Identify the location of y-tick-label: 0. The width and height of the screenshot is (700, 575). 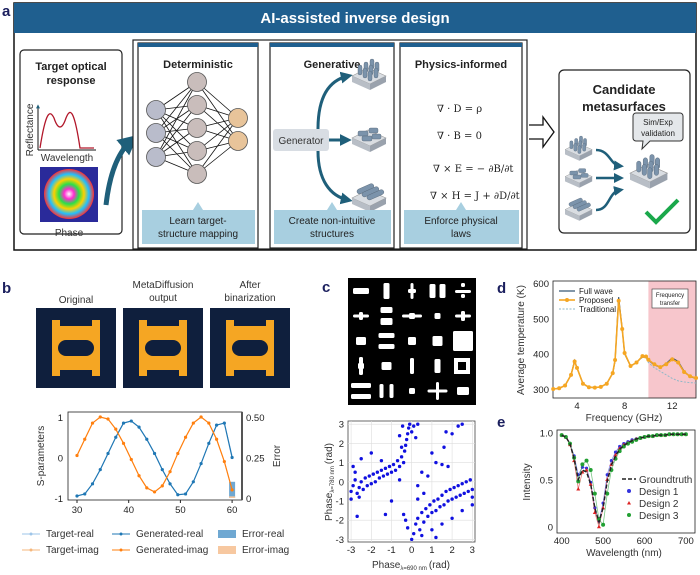
(60, 459).